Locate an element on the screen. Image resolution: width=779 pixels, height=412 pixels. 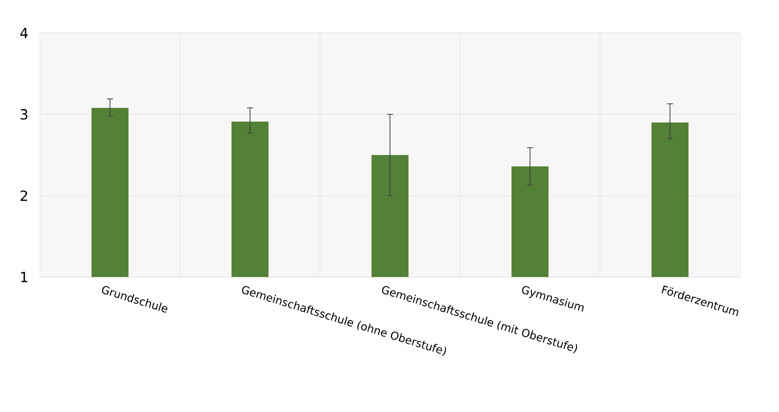
y-tick-label: 3 is located at coordinates (24, 114).